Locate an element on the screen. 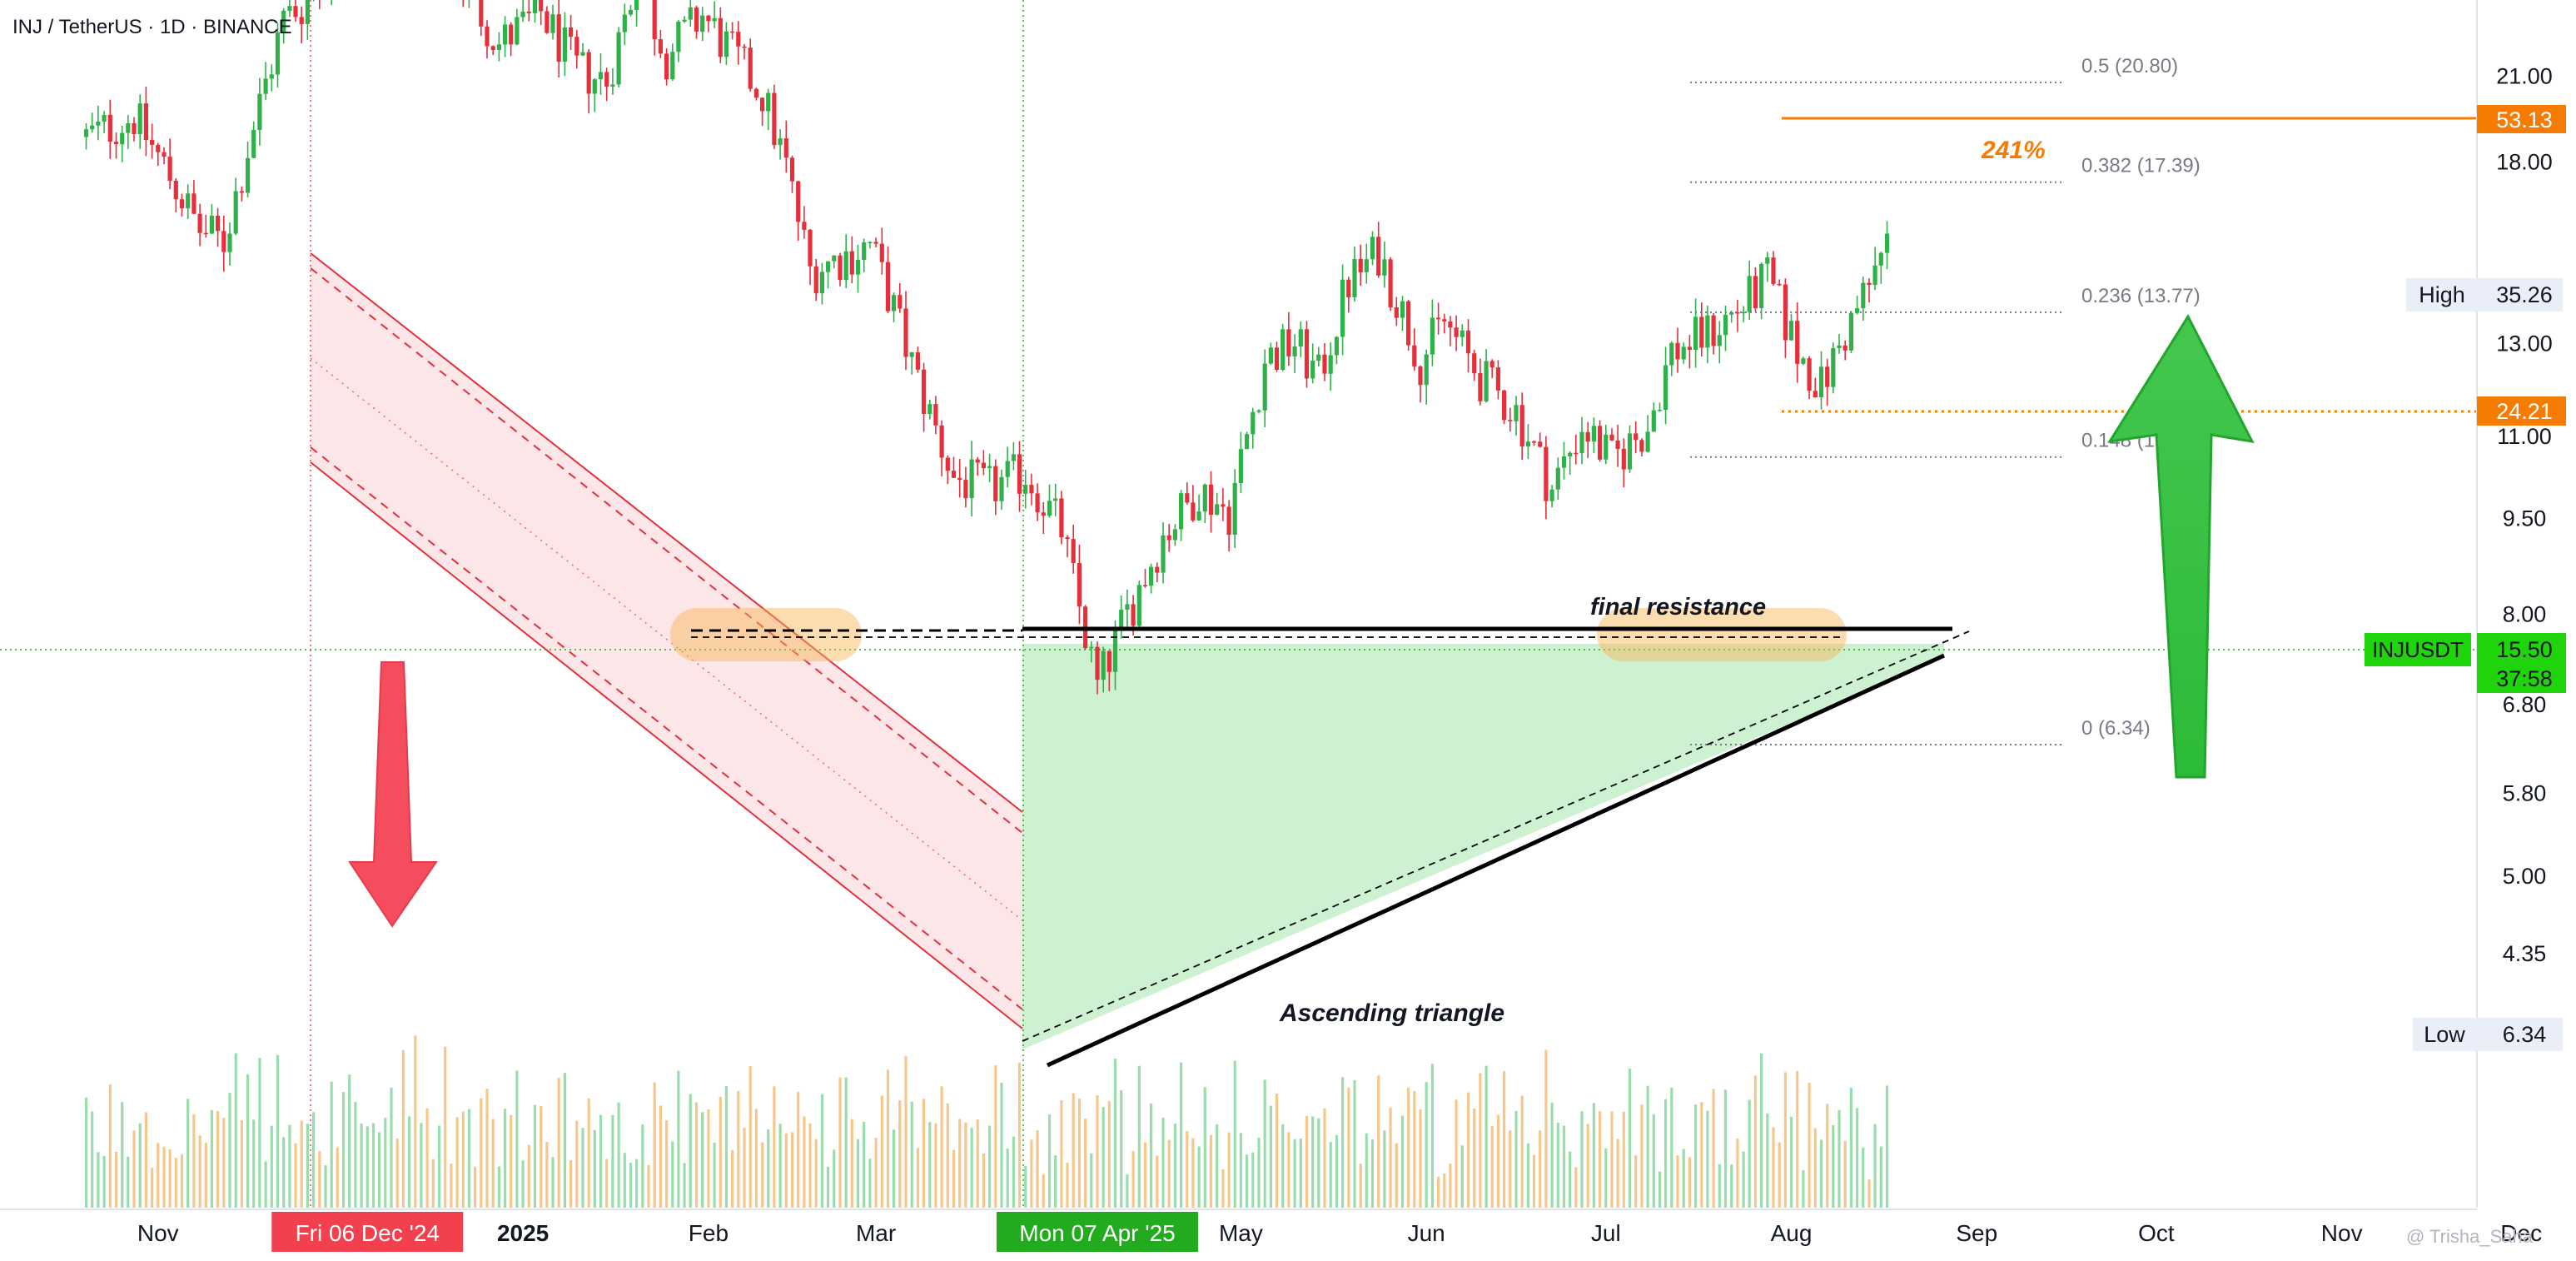 This screenshot has width=2576, height=1261. time-tick-label: Fri 06 Dec '24 is located at coordinates (368, 1233).